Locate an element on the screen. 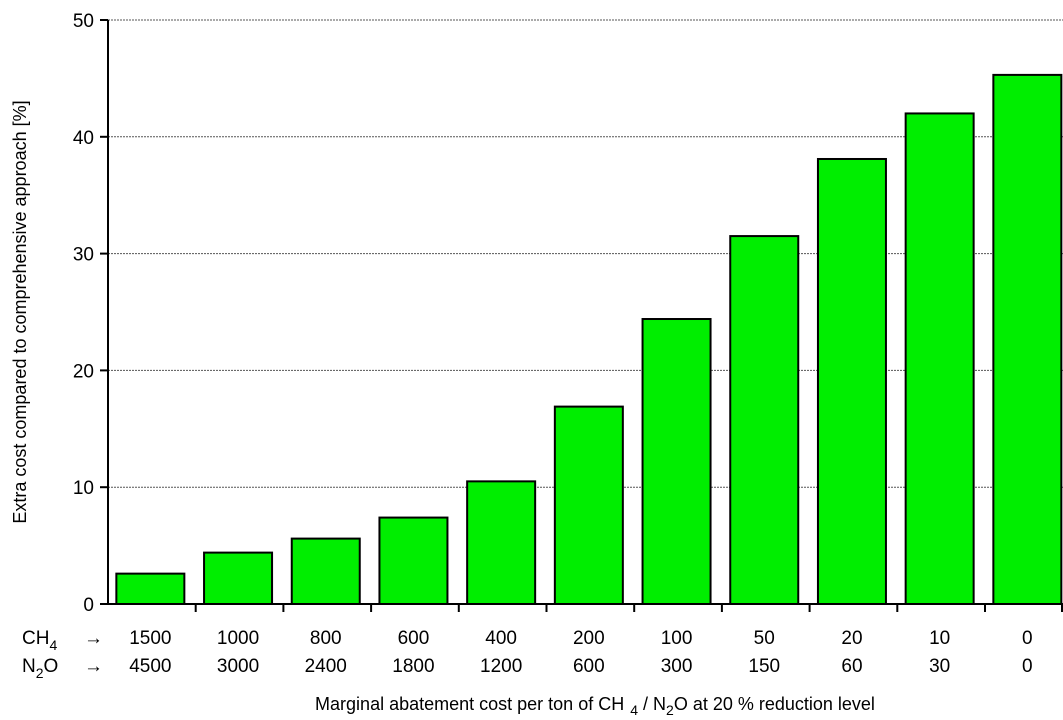  y-tick-label: 20 is located at coordinates (83, 371).